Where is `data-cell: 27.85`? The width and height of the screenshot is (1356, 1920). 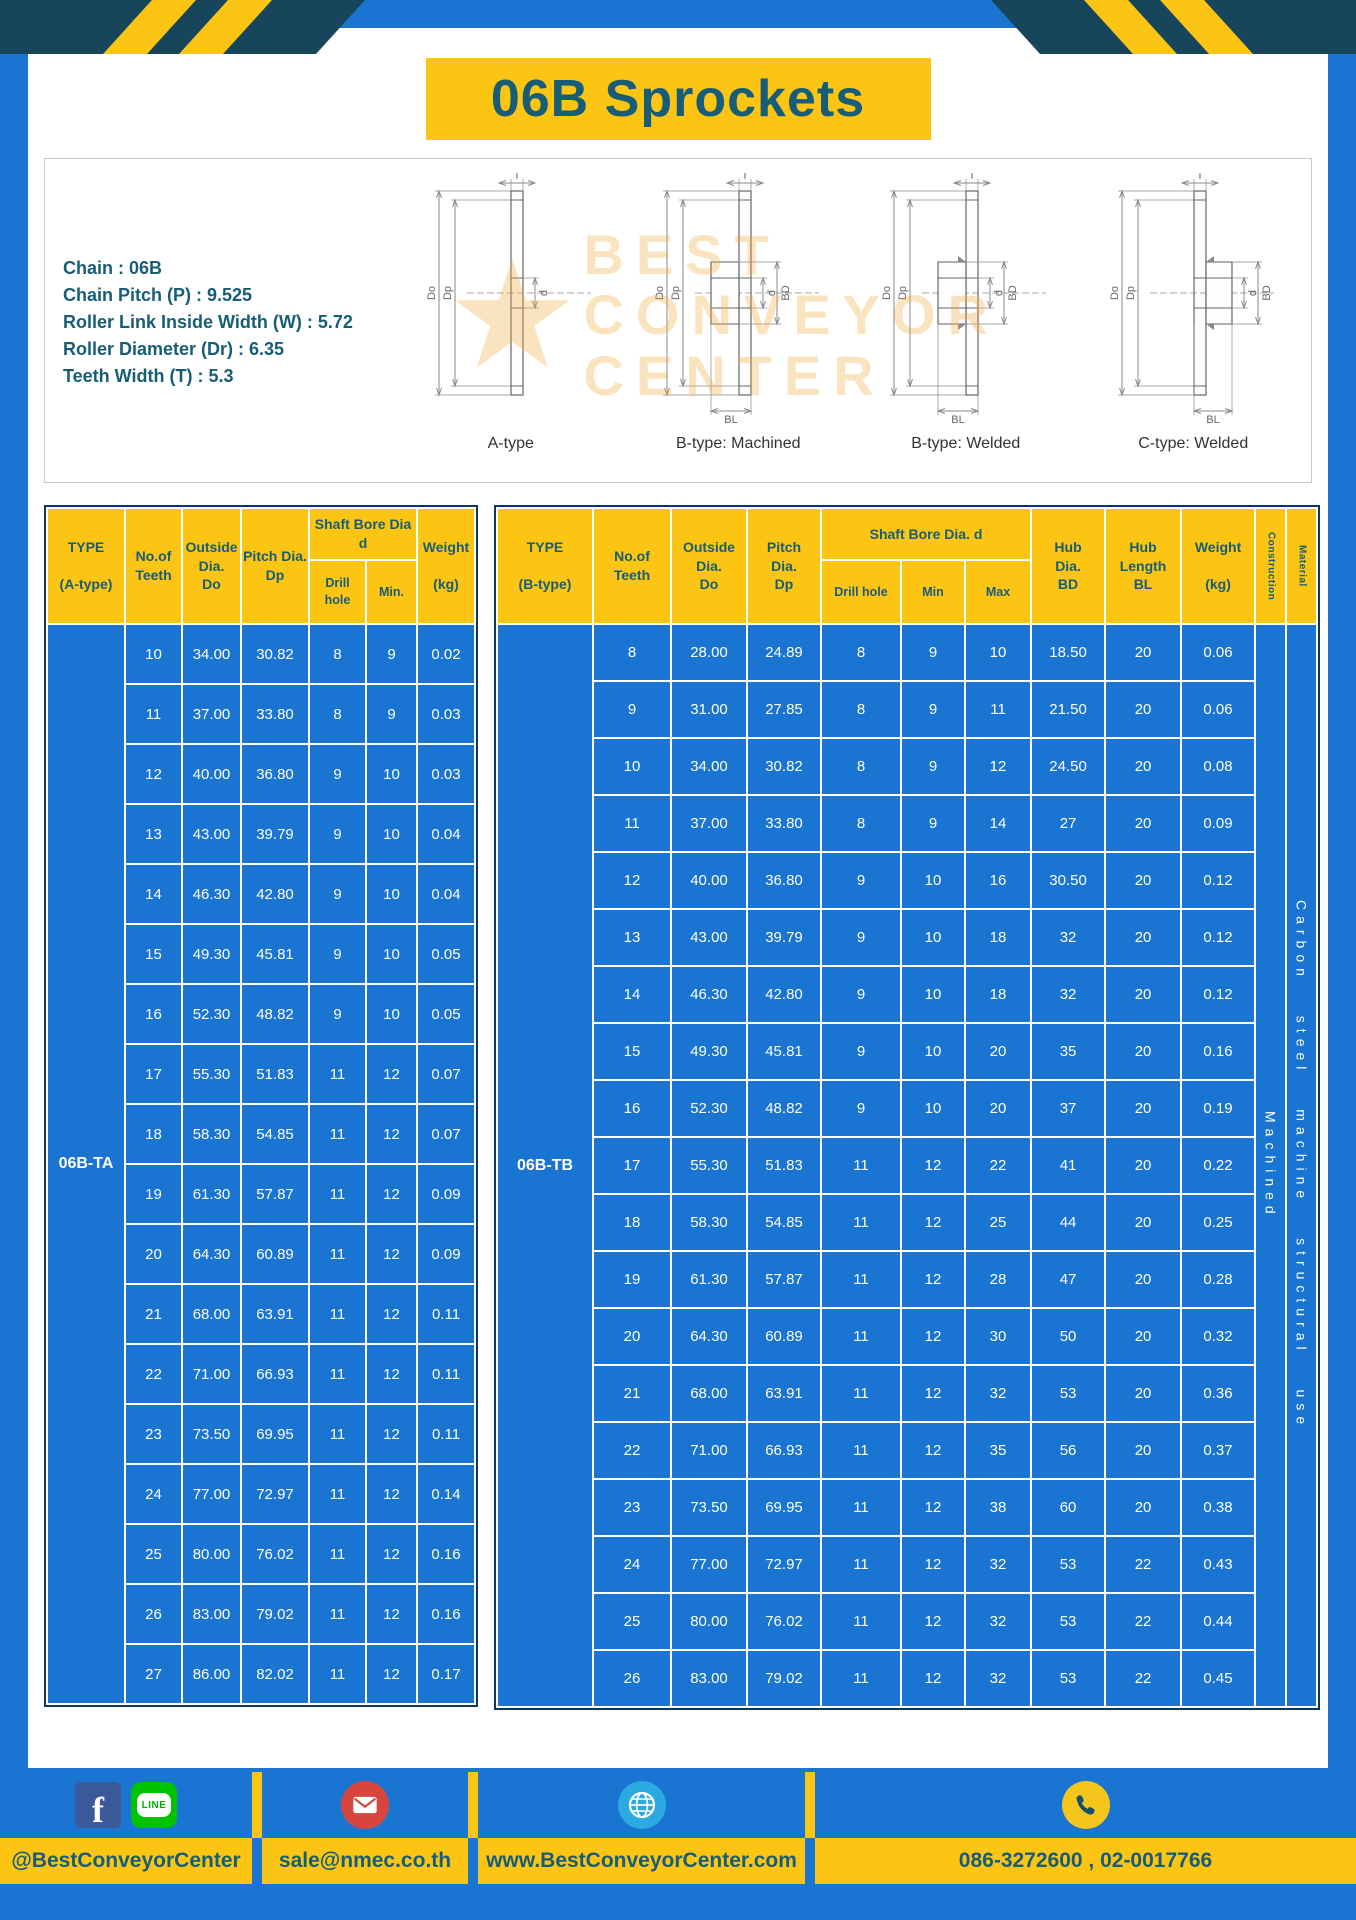
data-cell: 27.85 is located at coordinates (784, 709).